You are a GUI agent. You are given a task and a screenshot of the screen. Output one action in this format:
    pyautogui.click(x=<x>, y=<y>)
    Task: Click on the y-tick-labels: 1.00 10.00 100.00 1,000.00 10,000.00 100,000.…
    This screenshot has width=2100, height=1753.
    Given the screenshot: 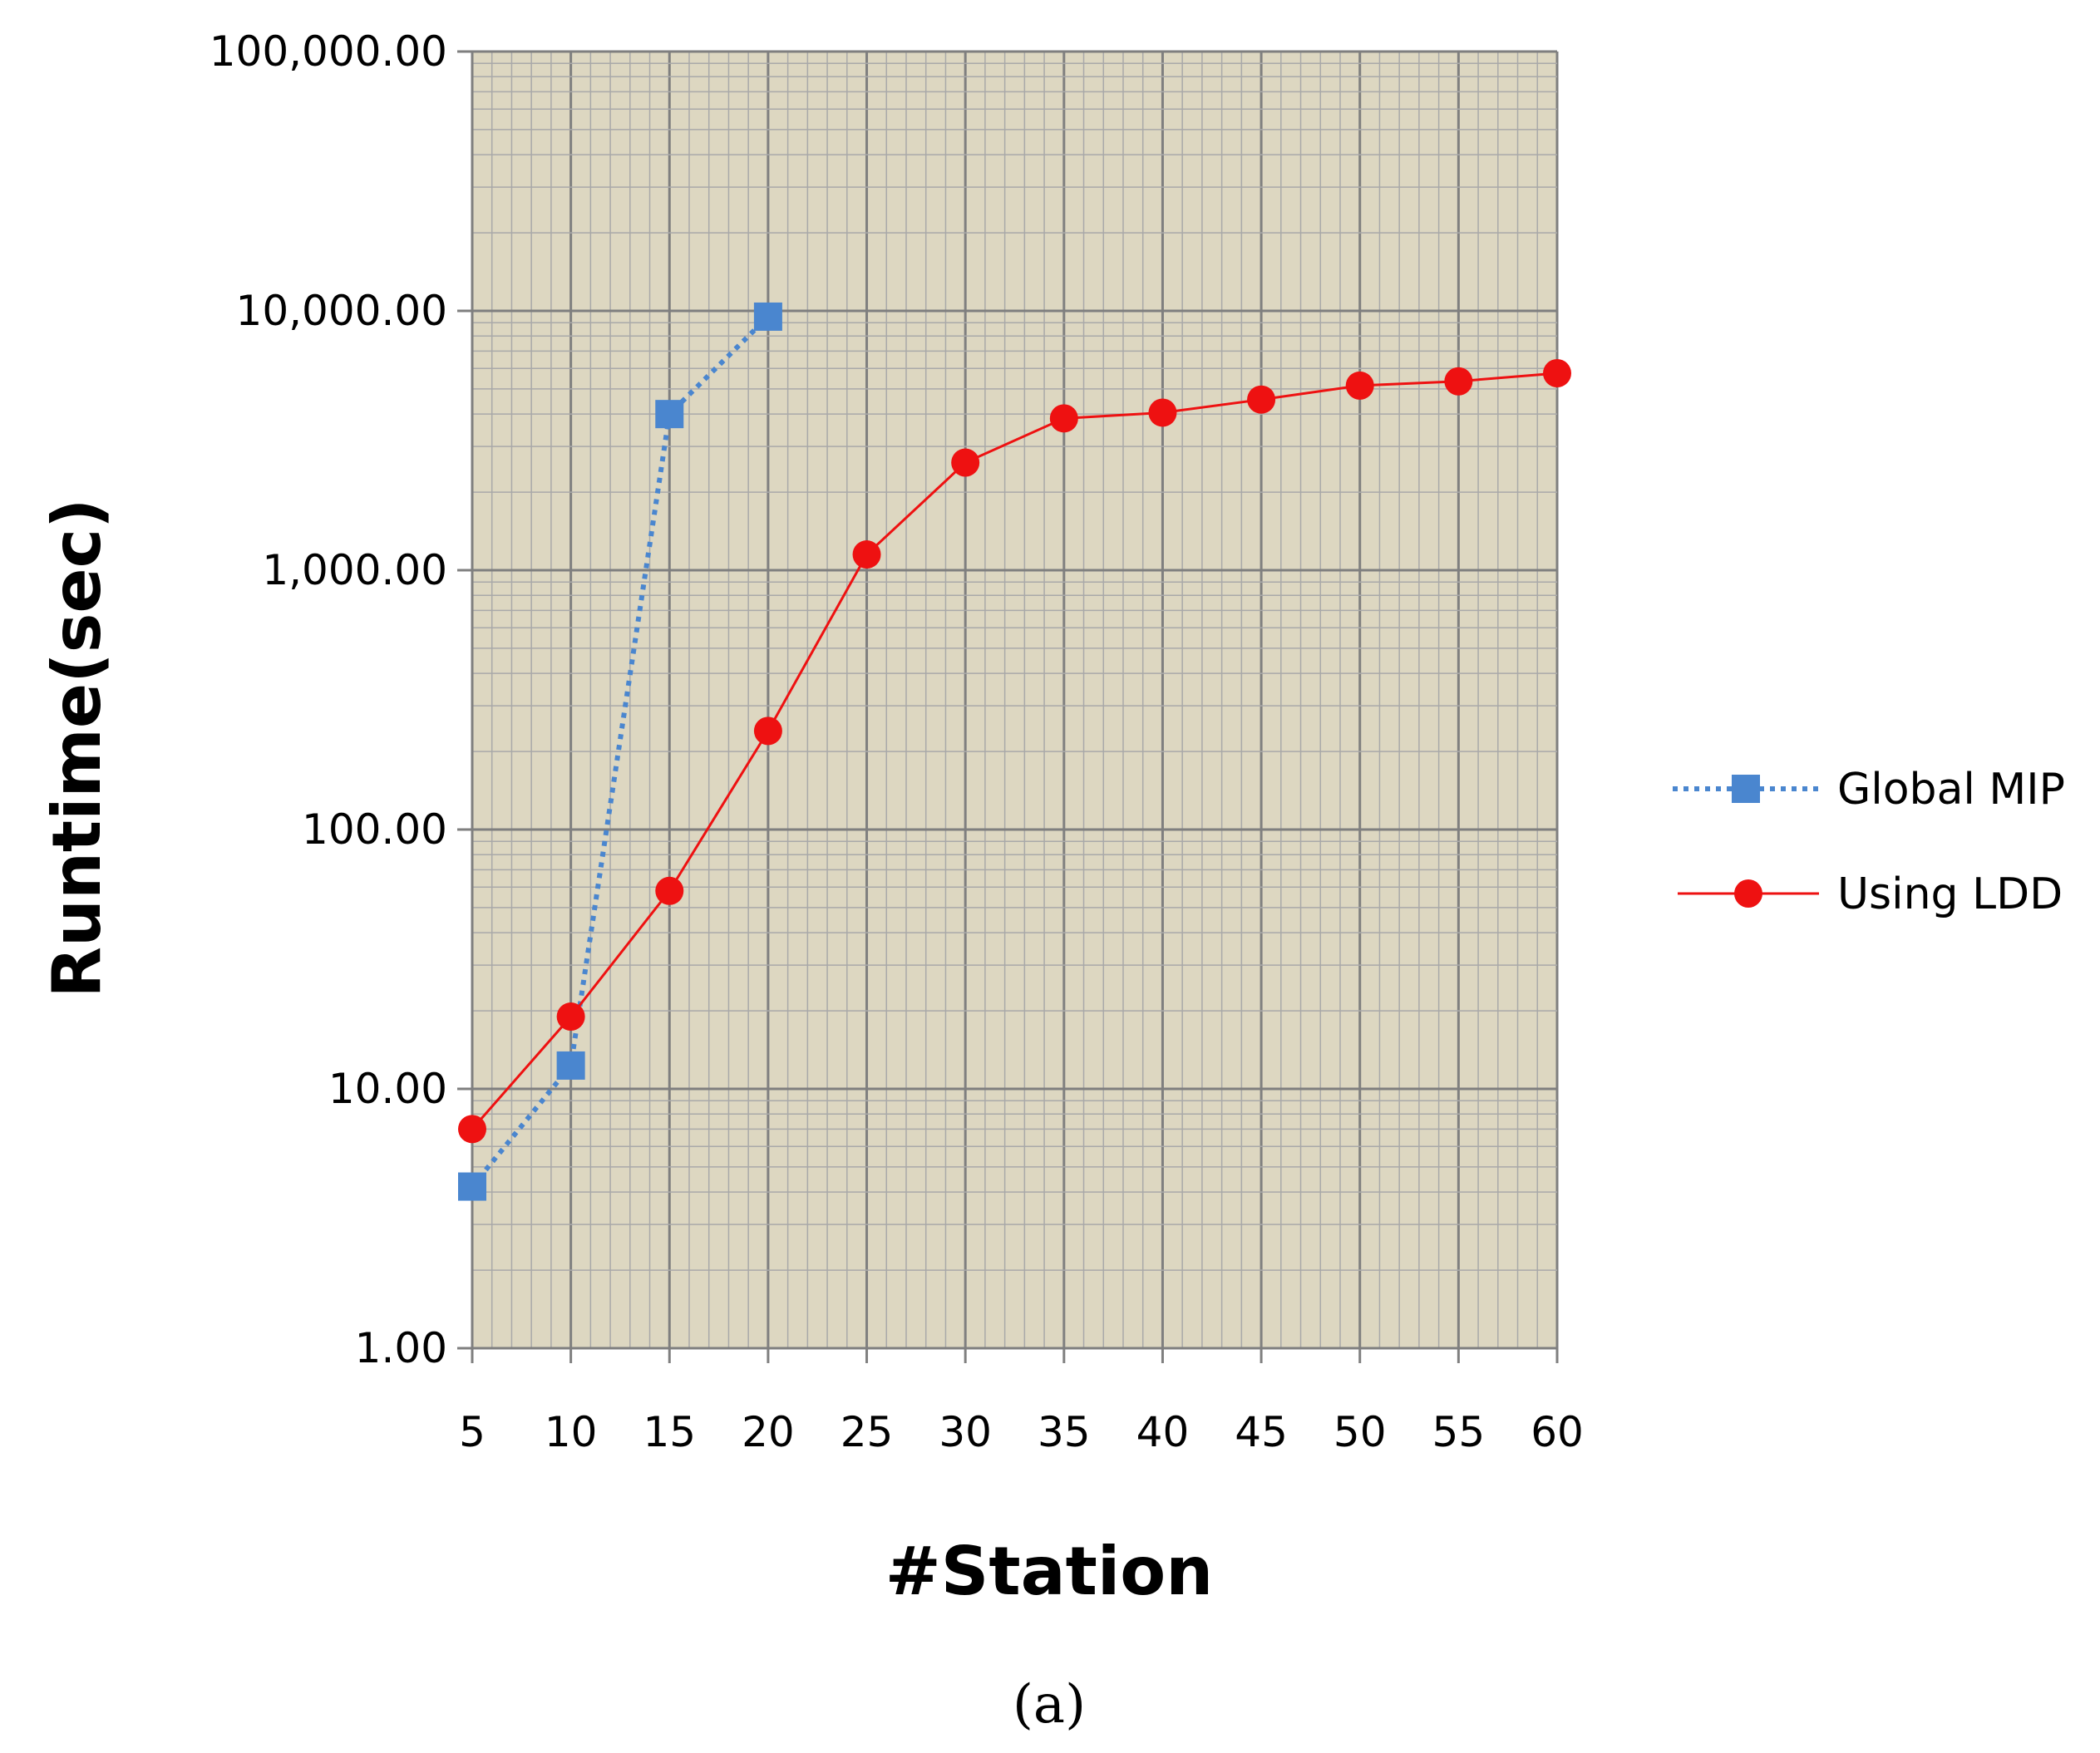 What is the action you would take?
    pyautogui.click(x=328, y=699)
    